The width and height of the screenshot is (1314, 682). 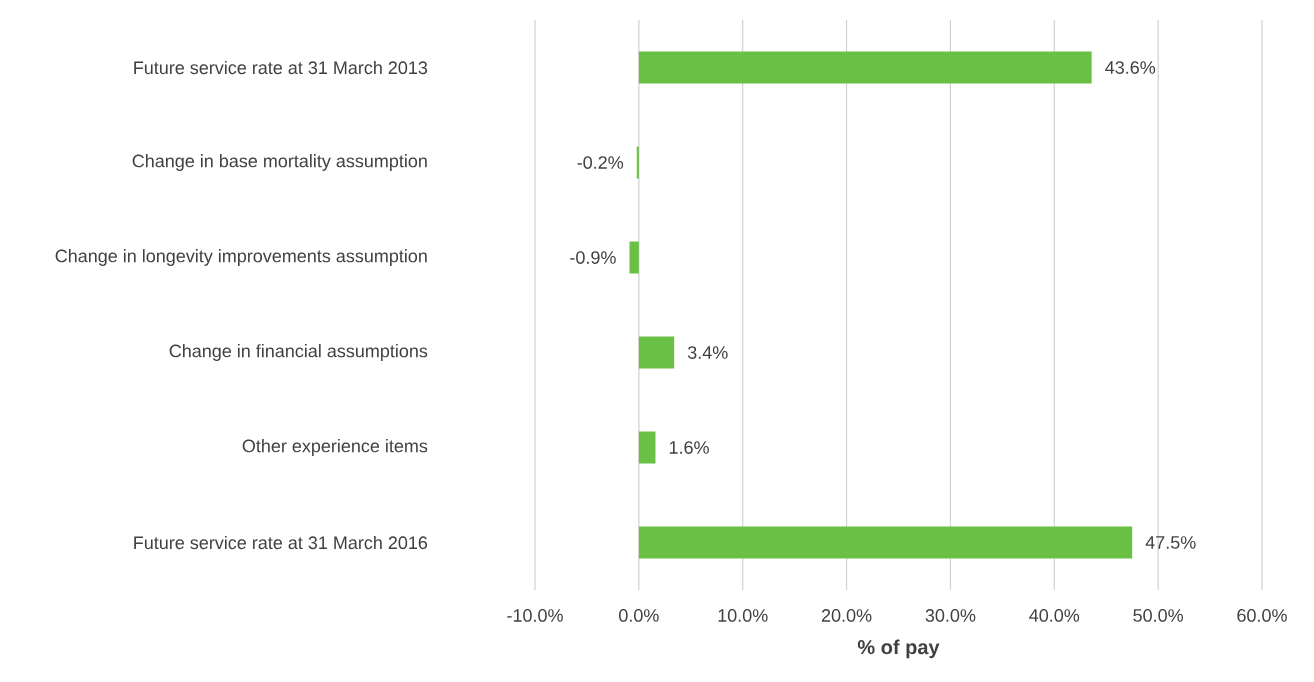 What do you see at coordinates (335, 447) in the screenshot?
I see `y-tick-label: Other experience items` at bounding box center [335, 447].